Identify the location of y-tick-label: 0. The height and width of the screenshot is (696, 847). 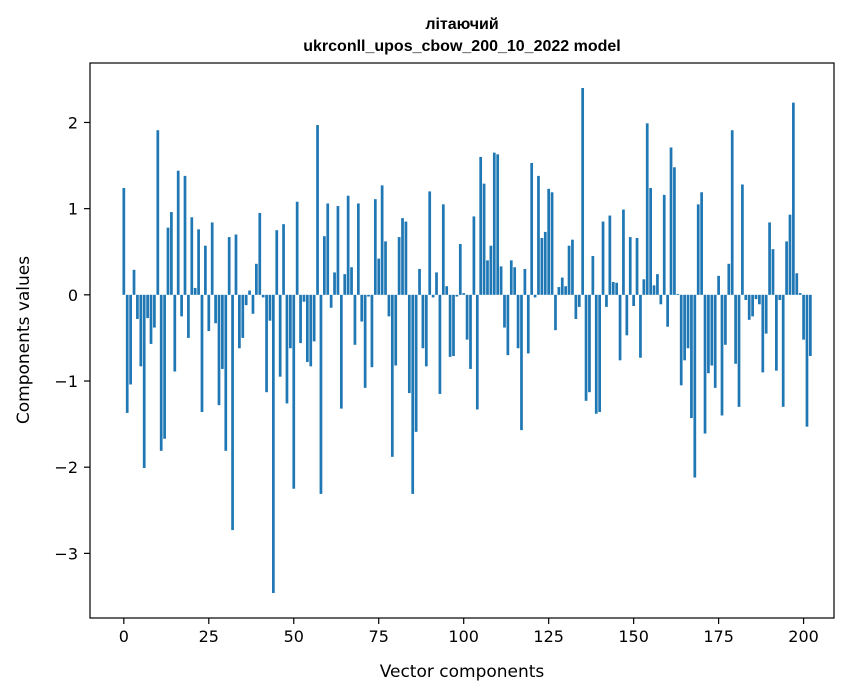
(73, 295).